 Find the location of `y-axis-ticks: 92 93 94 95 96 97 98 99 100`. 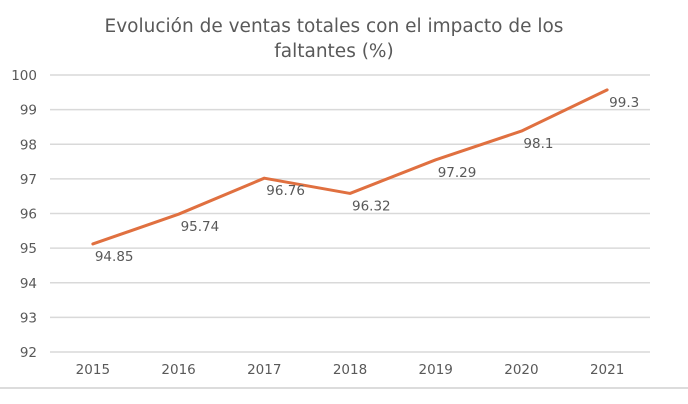

y-axis-ticks: 92 93 94 95 96 97 98 99 100 is located at coordinates (24, 214).